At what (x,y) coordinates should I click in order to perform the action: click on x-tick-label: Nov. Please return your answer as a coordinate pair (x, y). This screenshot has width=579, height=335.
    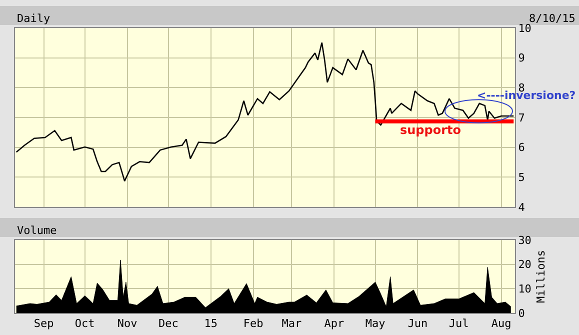
    Looking at the image, I should click on (127, 323).